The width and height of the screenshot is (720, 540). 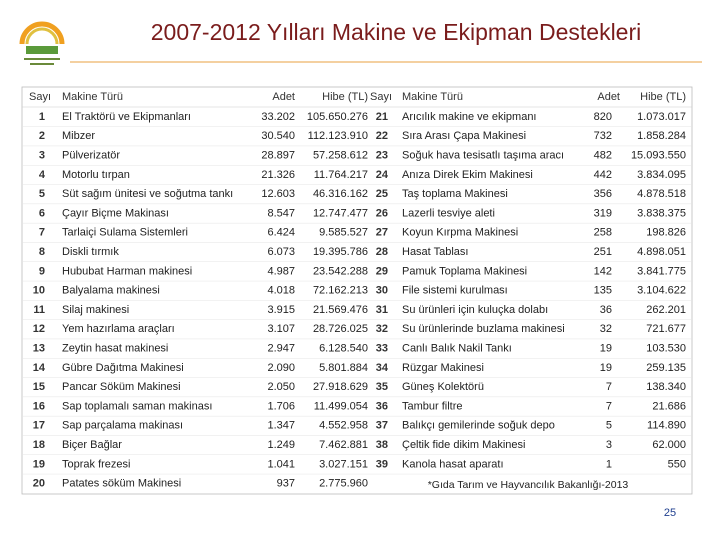 What do you see at coordinates (661, 213) in the screenshot?
I see `grant-amount: 3.838.375` at bounding box center [661, 213].